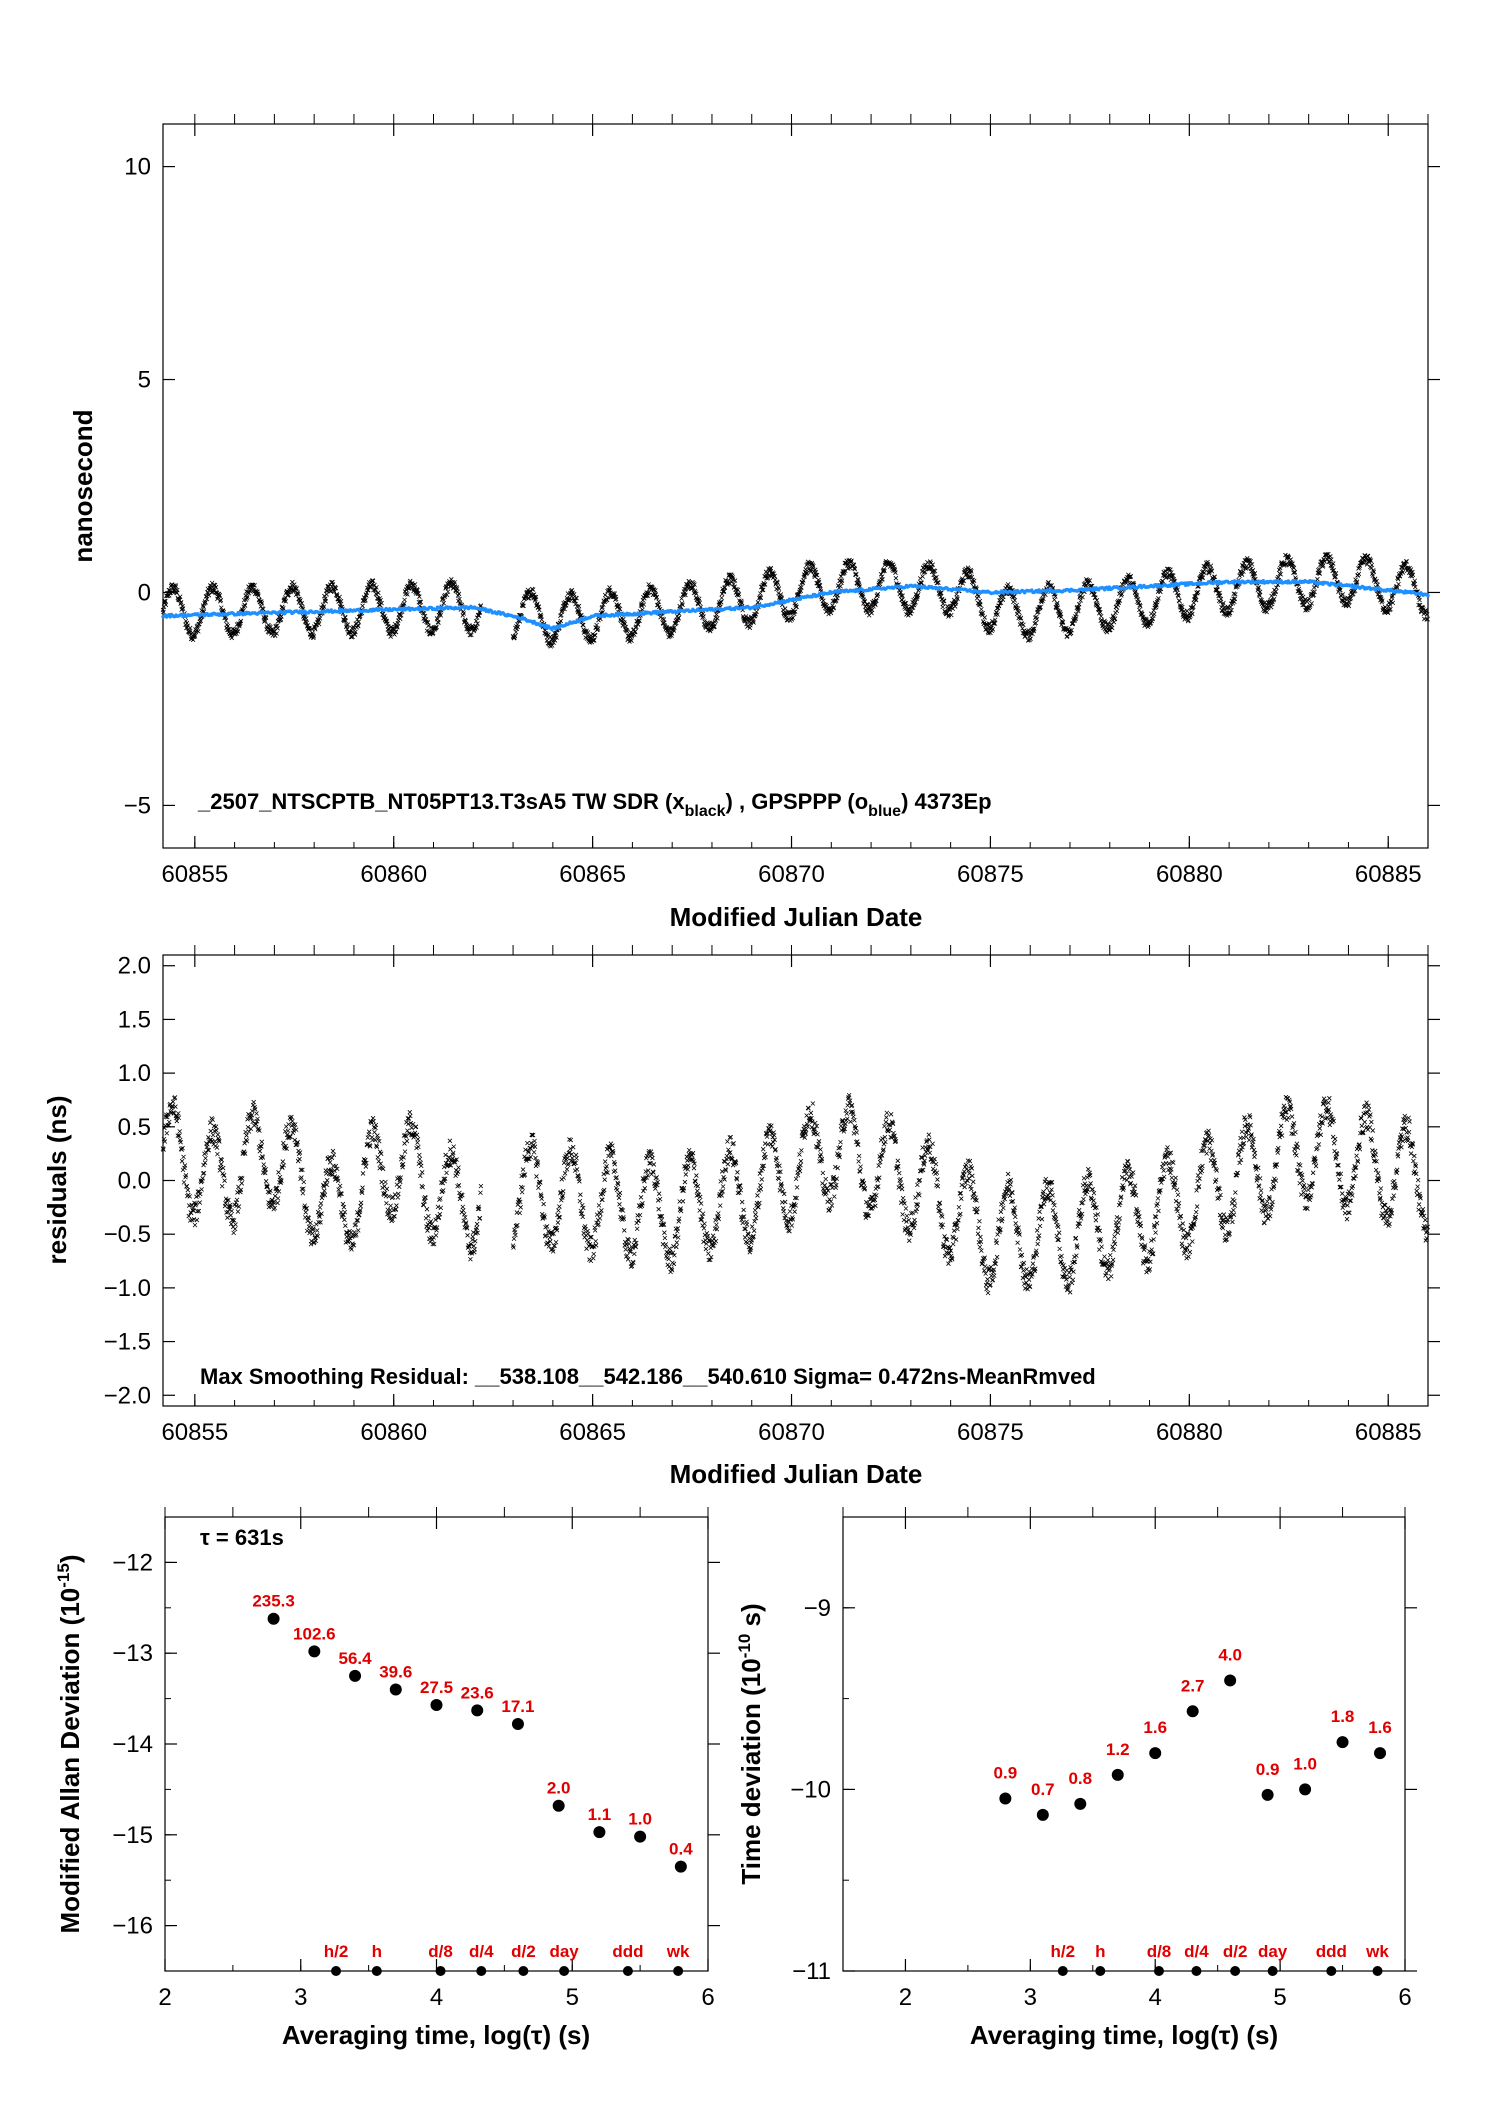 The height and width of the screenshot is (2105, 1488). What do you see at coordinates (791, 1432) in the screenshot?
I see `x-tick-label: 60870` at bounding box center [791, 1432].